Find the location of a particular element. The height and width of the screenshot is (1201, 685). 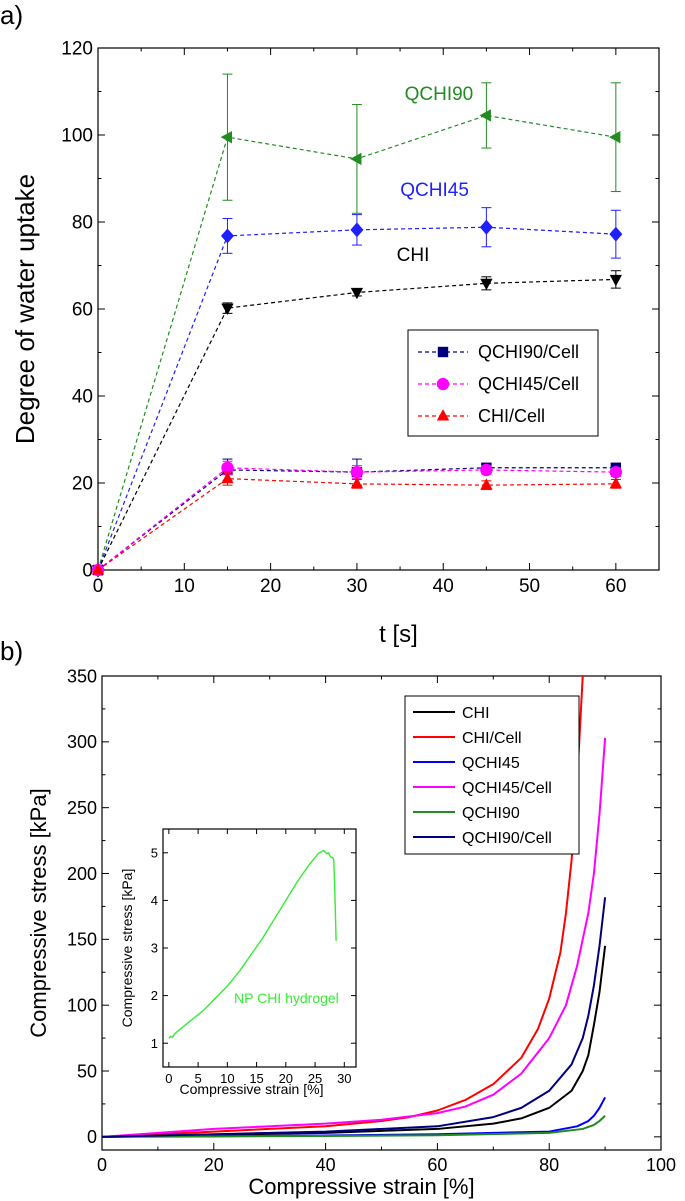

y-tick-label: 200 is located at coordinates (82, 874).